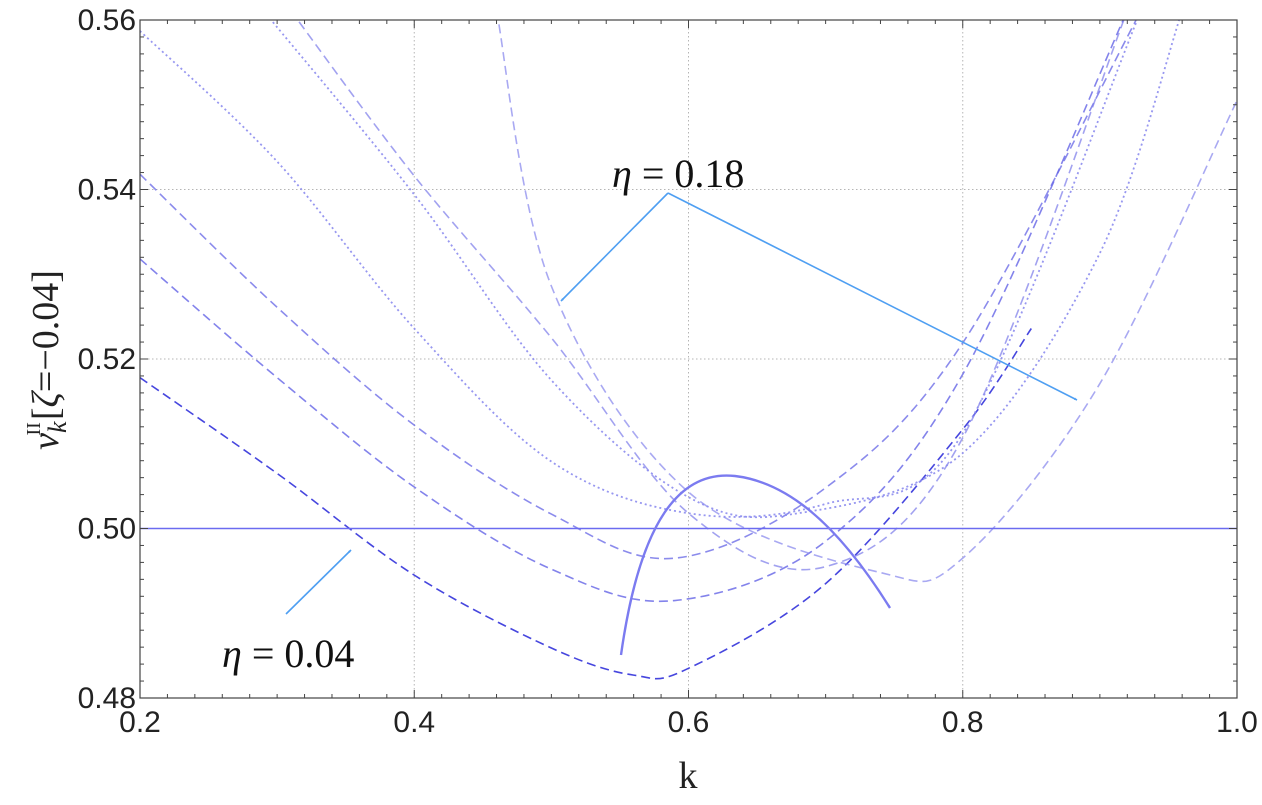 Image resolution: width=1262 pixels, height=805 pixels. What do you see at coordinates (57, 427) in the screenshot?
I see `y-axis-title-subscript: k` at bounding box center [57, 427].